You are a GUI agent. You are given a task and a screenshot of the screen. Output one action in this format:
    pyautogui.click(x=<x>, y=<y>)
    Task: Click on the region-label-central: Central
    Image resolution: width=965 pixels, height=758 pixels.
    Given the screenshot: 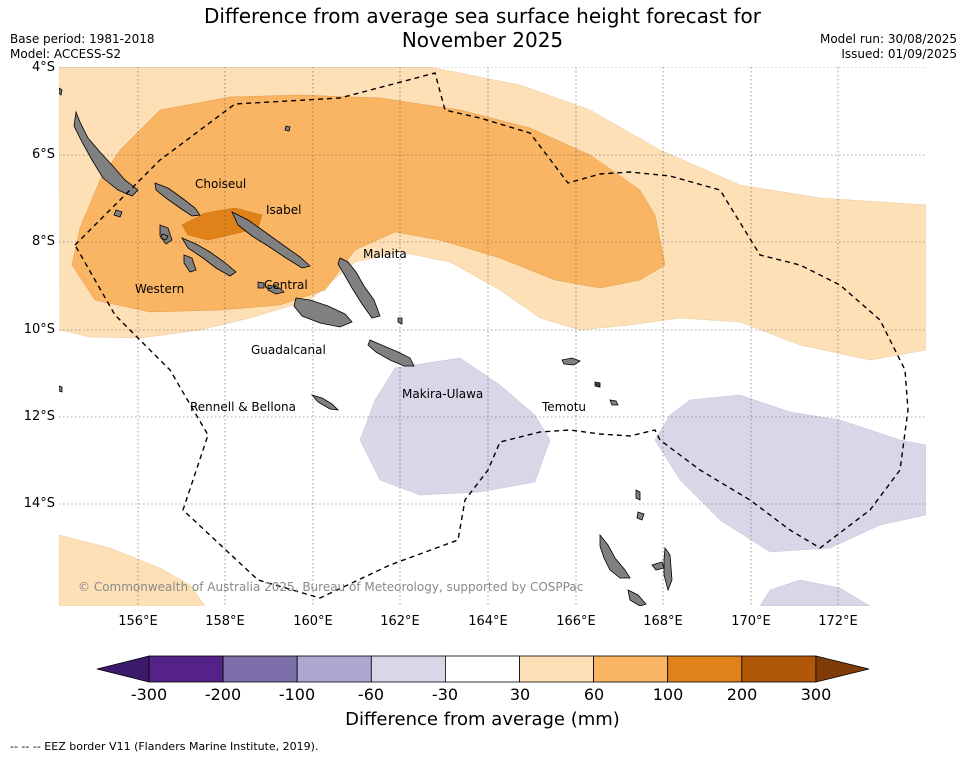 What is the action you would take?
    pyautogui.click(x=286, y=285)
    